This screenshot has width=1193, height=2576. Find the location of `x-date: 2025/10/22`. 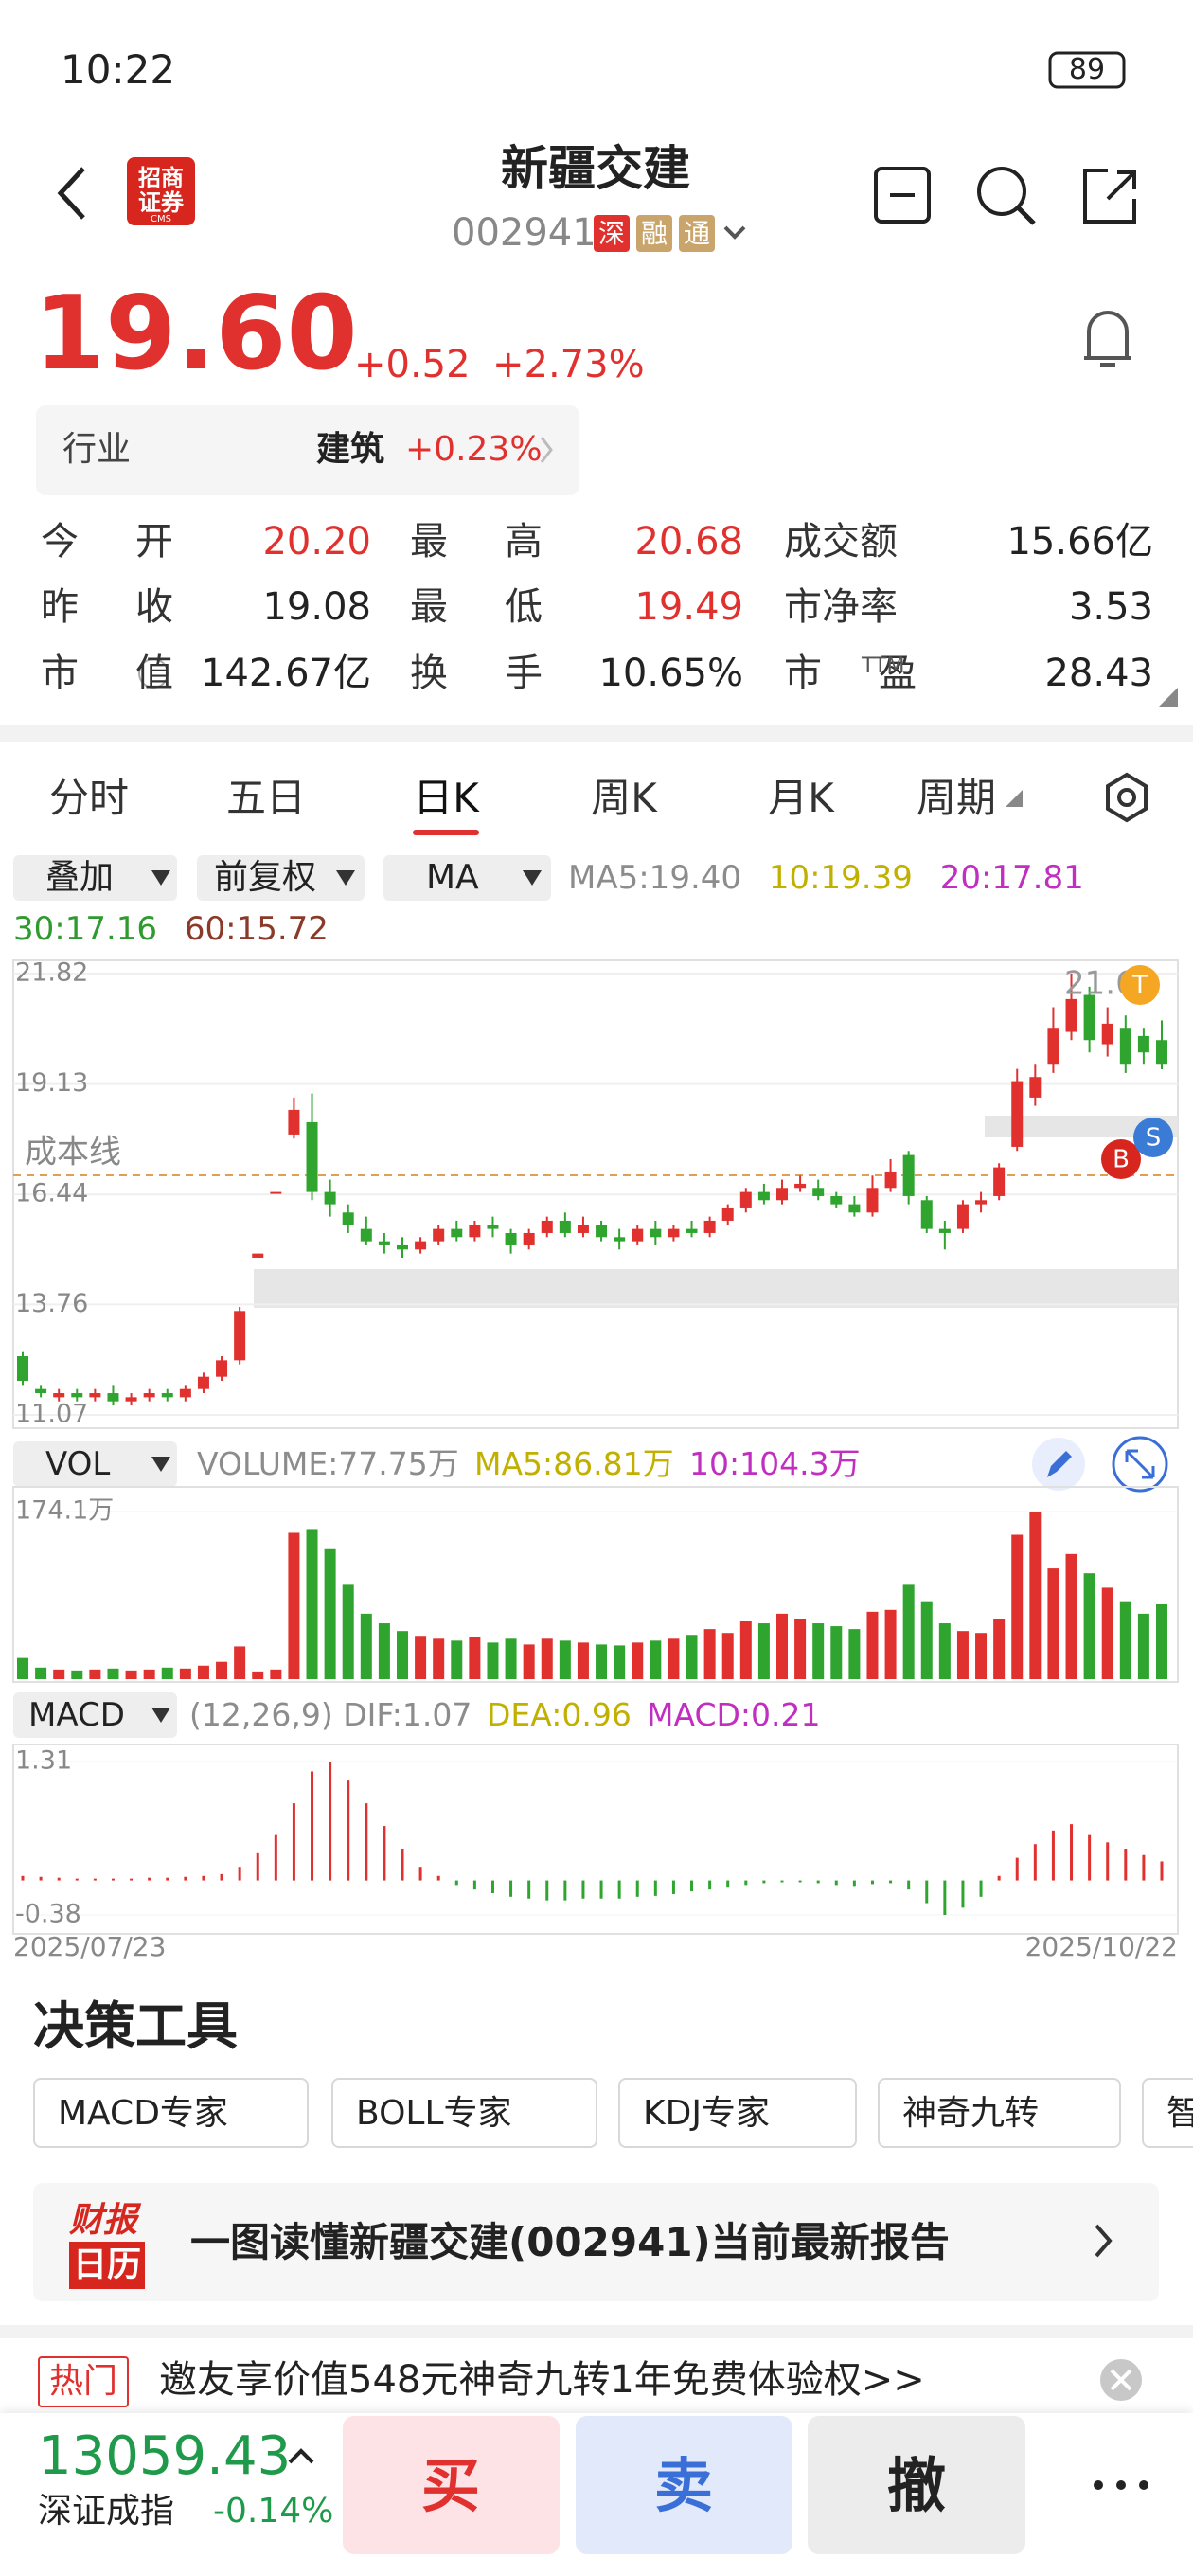

x-date: 2025/10/22 is located at coordinates (1101, 1946).